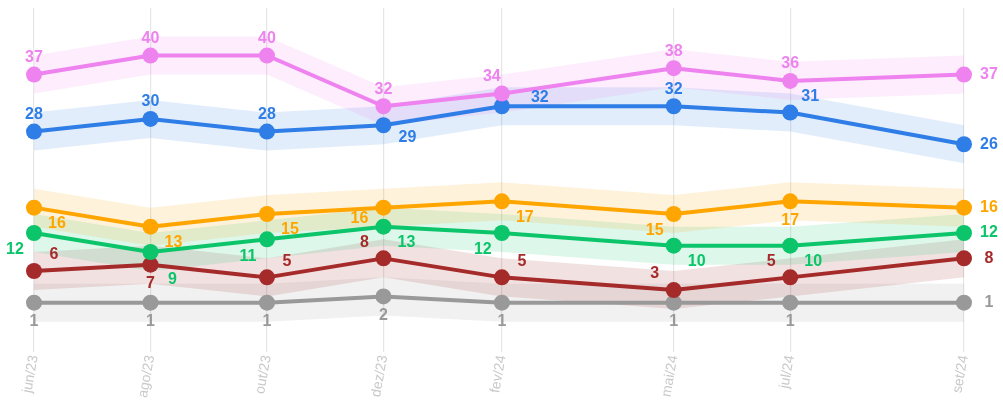 The width and height of the screenshot is (1003, 403). I want to click on data-label: 9, so click(173, 279).